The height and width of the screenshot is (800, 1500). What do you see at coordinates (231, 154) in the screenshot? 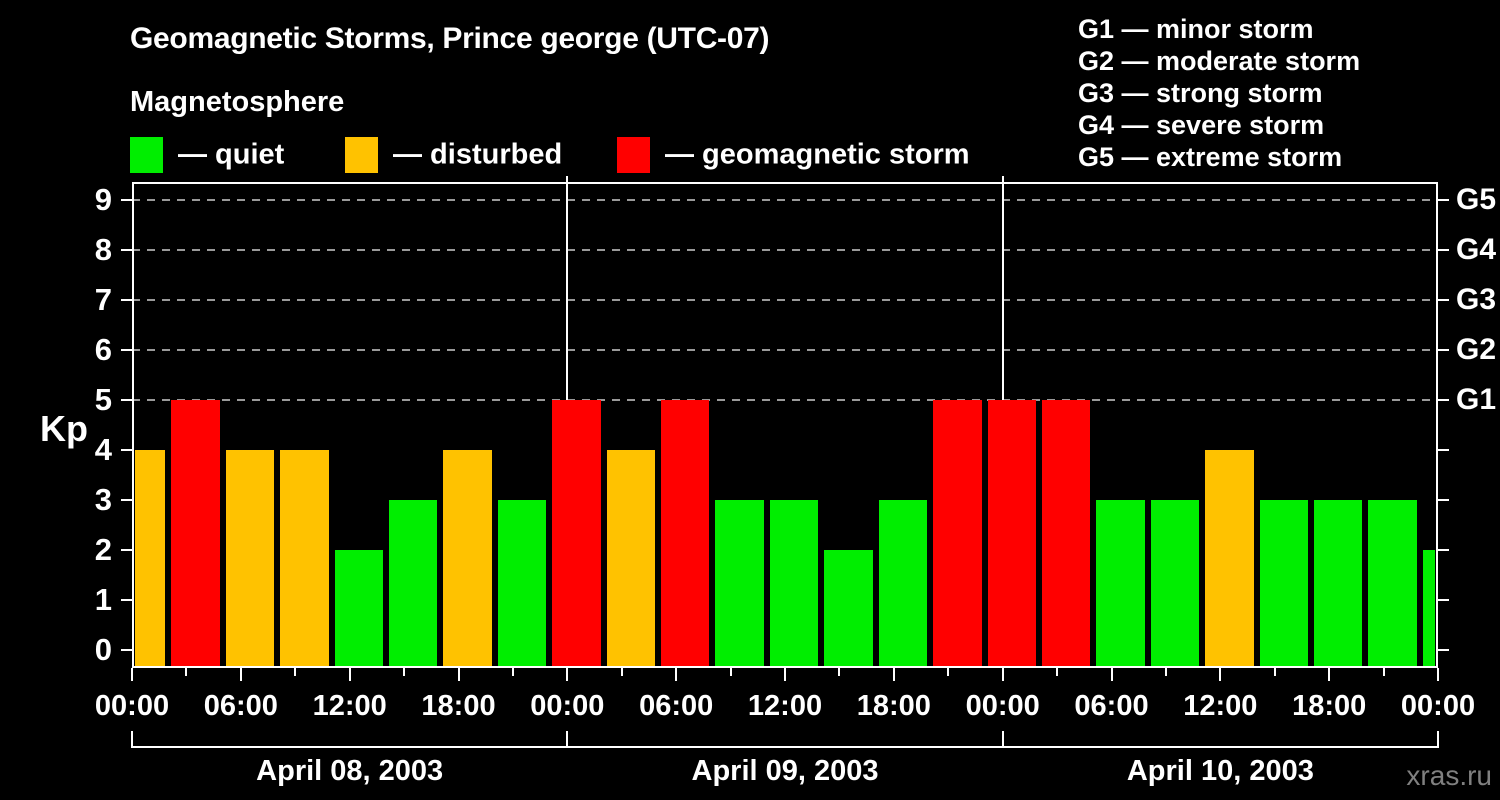
I see `legend-label: — quiet` at bounding box center [231, 154].